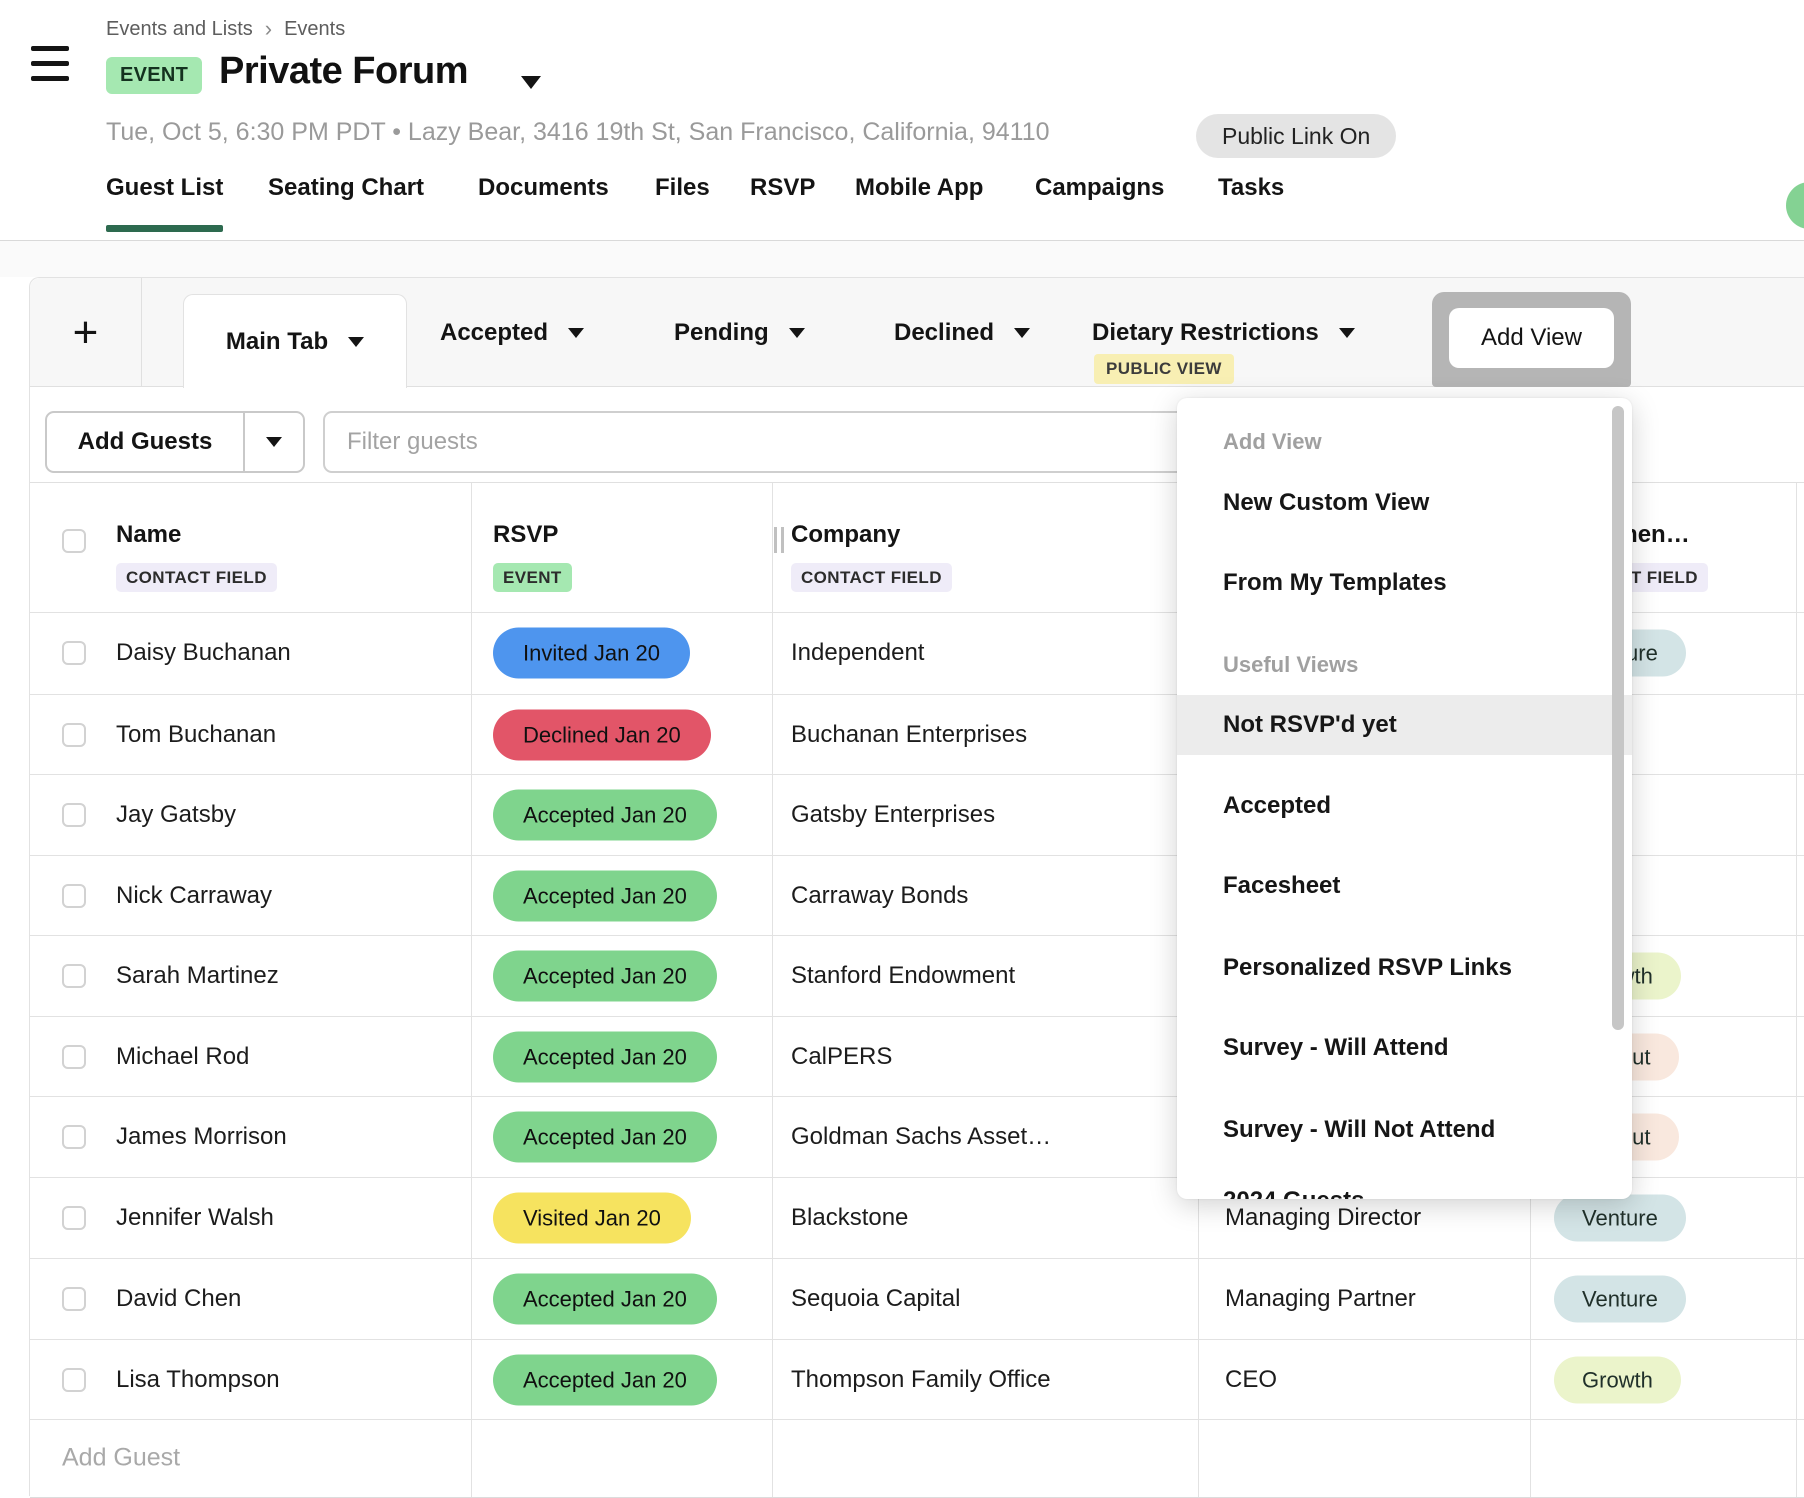 The width and height of the screenshot is (1804, 1498). I want to click on view-tab-label: Accepted, so click(494, 332).